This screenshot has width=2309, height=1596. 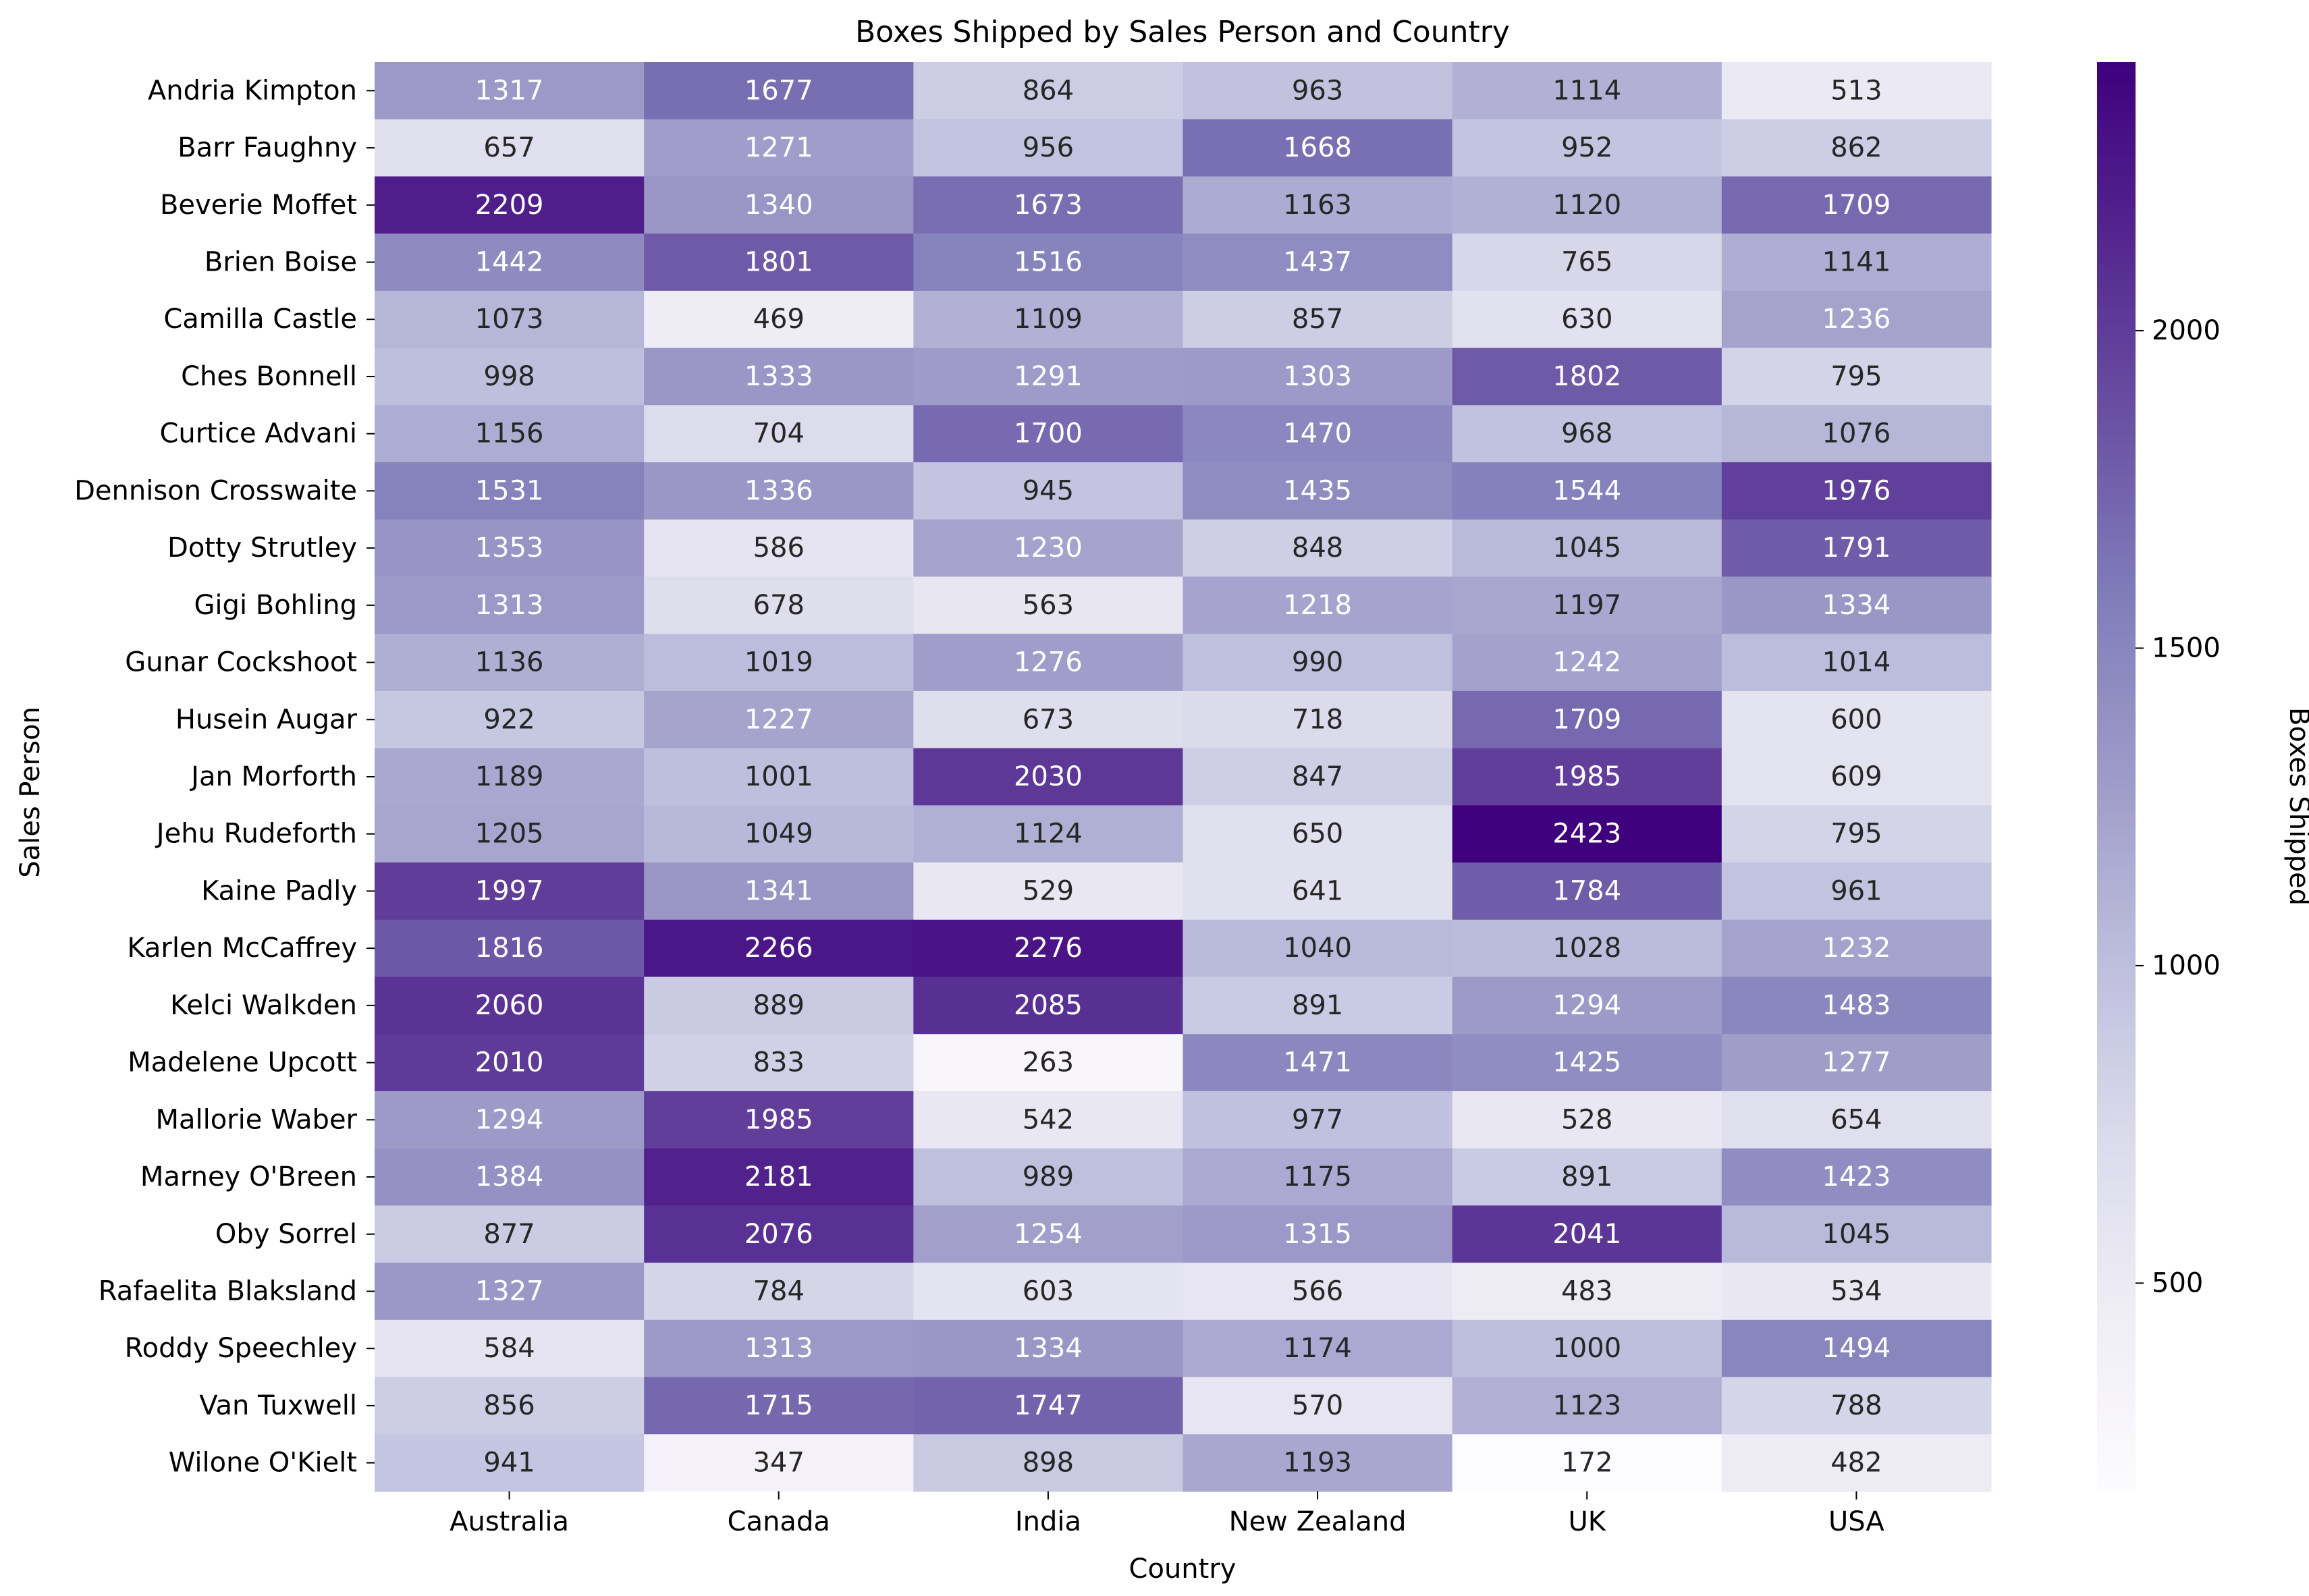 I want to click on cell-value-label: 1073, so click(x=509, y=319).